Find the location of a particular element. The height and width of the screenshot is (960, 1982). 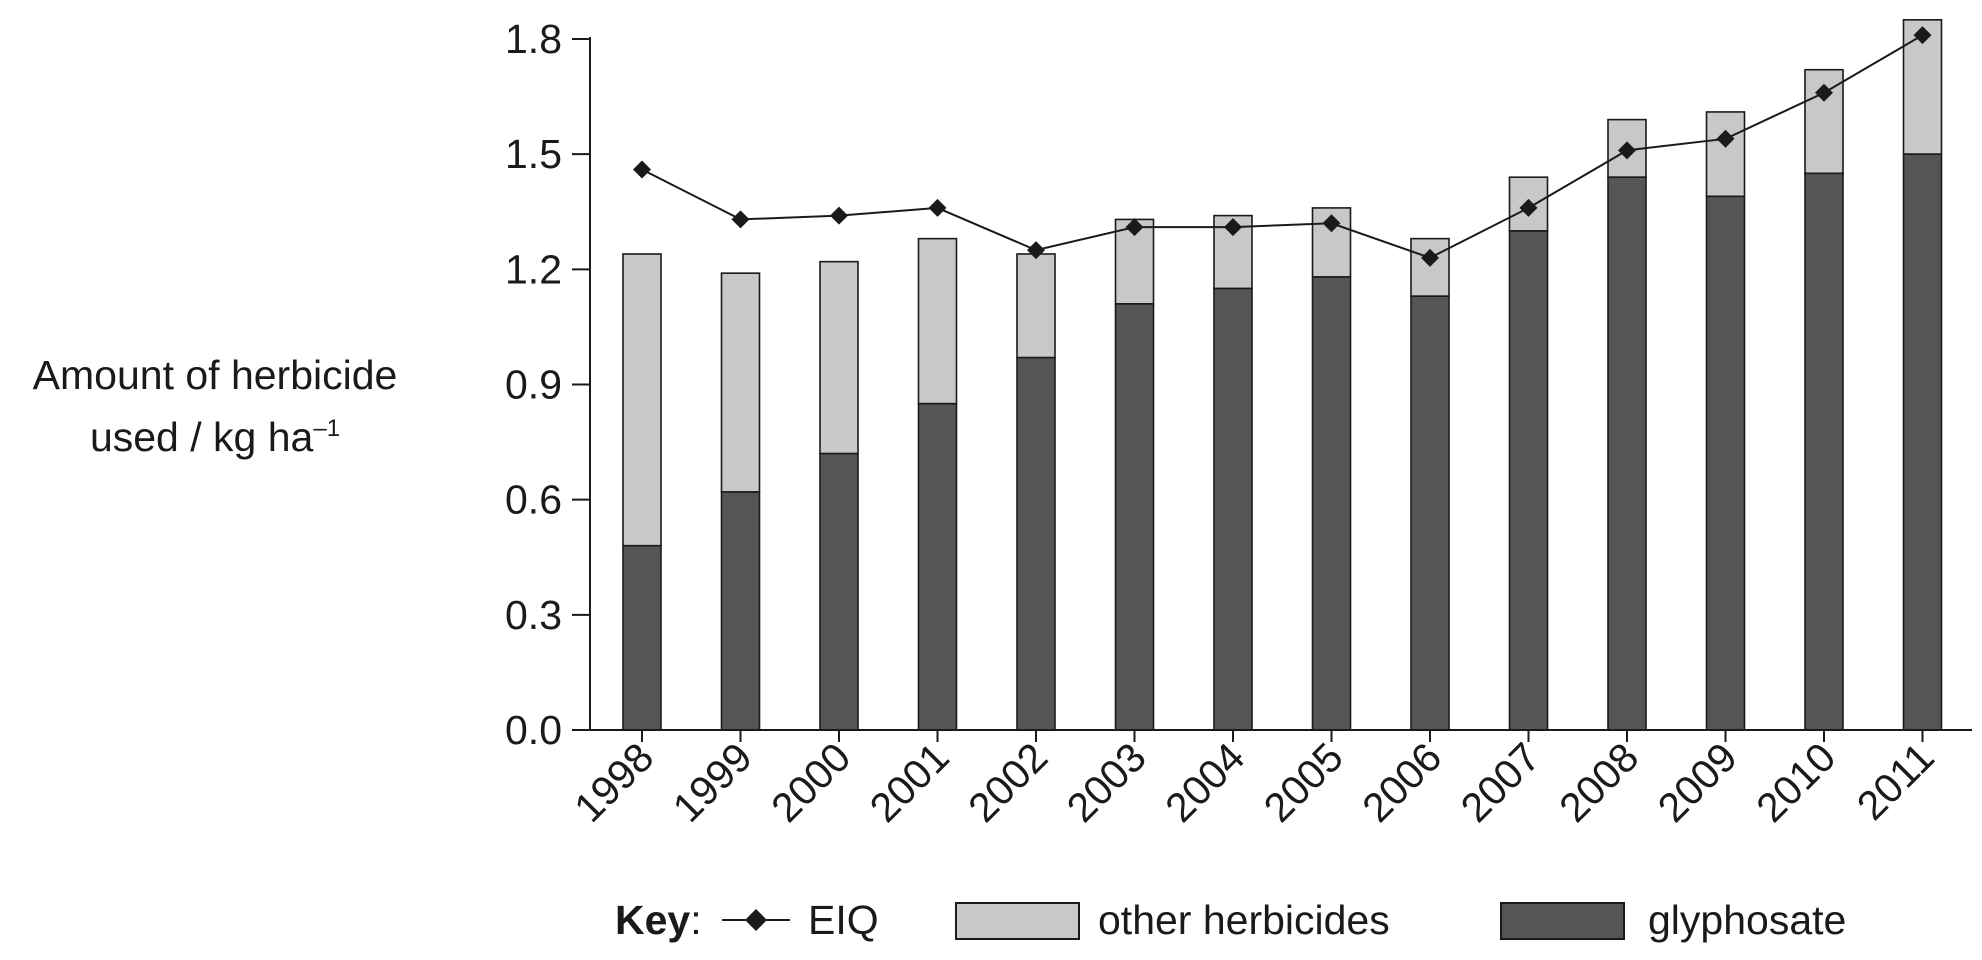

x-tick-label: 1998 is located at coordinates (613, 782).